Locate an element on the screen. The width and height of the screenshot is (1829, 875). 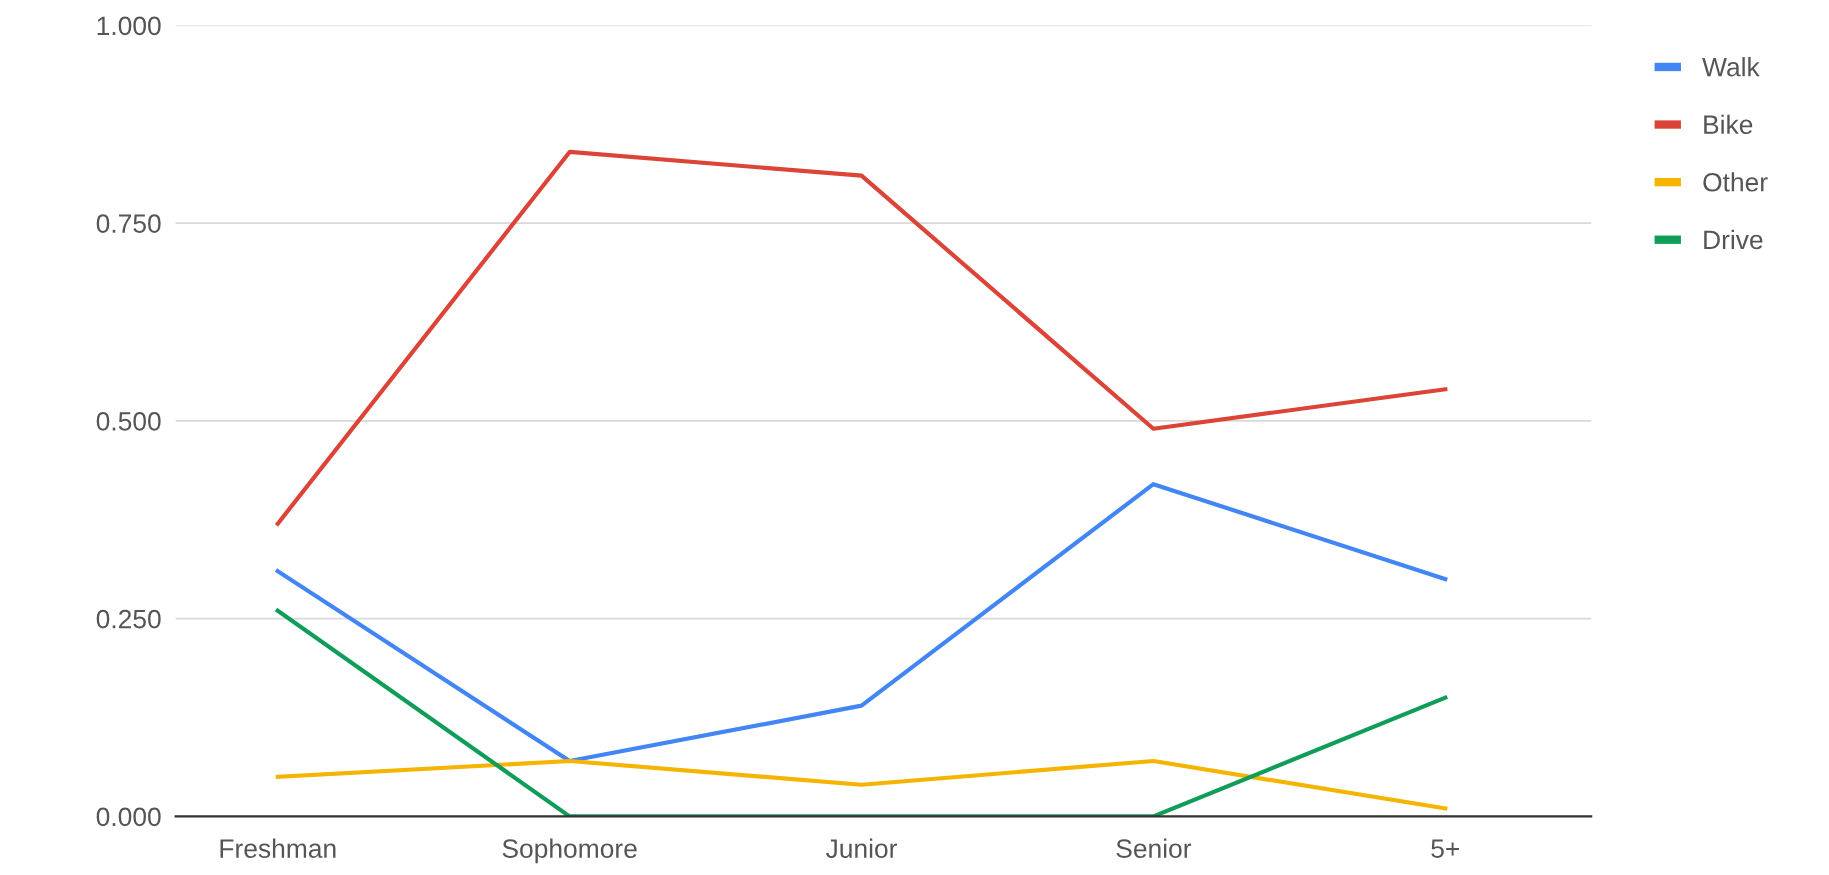
x-tick-label: Senior is located at coordinates (1154, 848).